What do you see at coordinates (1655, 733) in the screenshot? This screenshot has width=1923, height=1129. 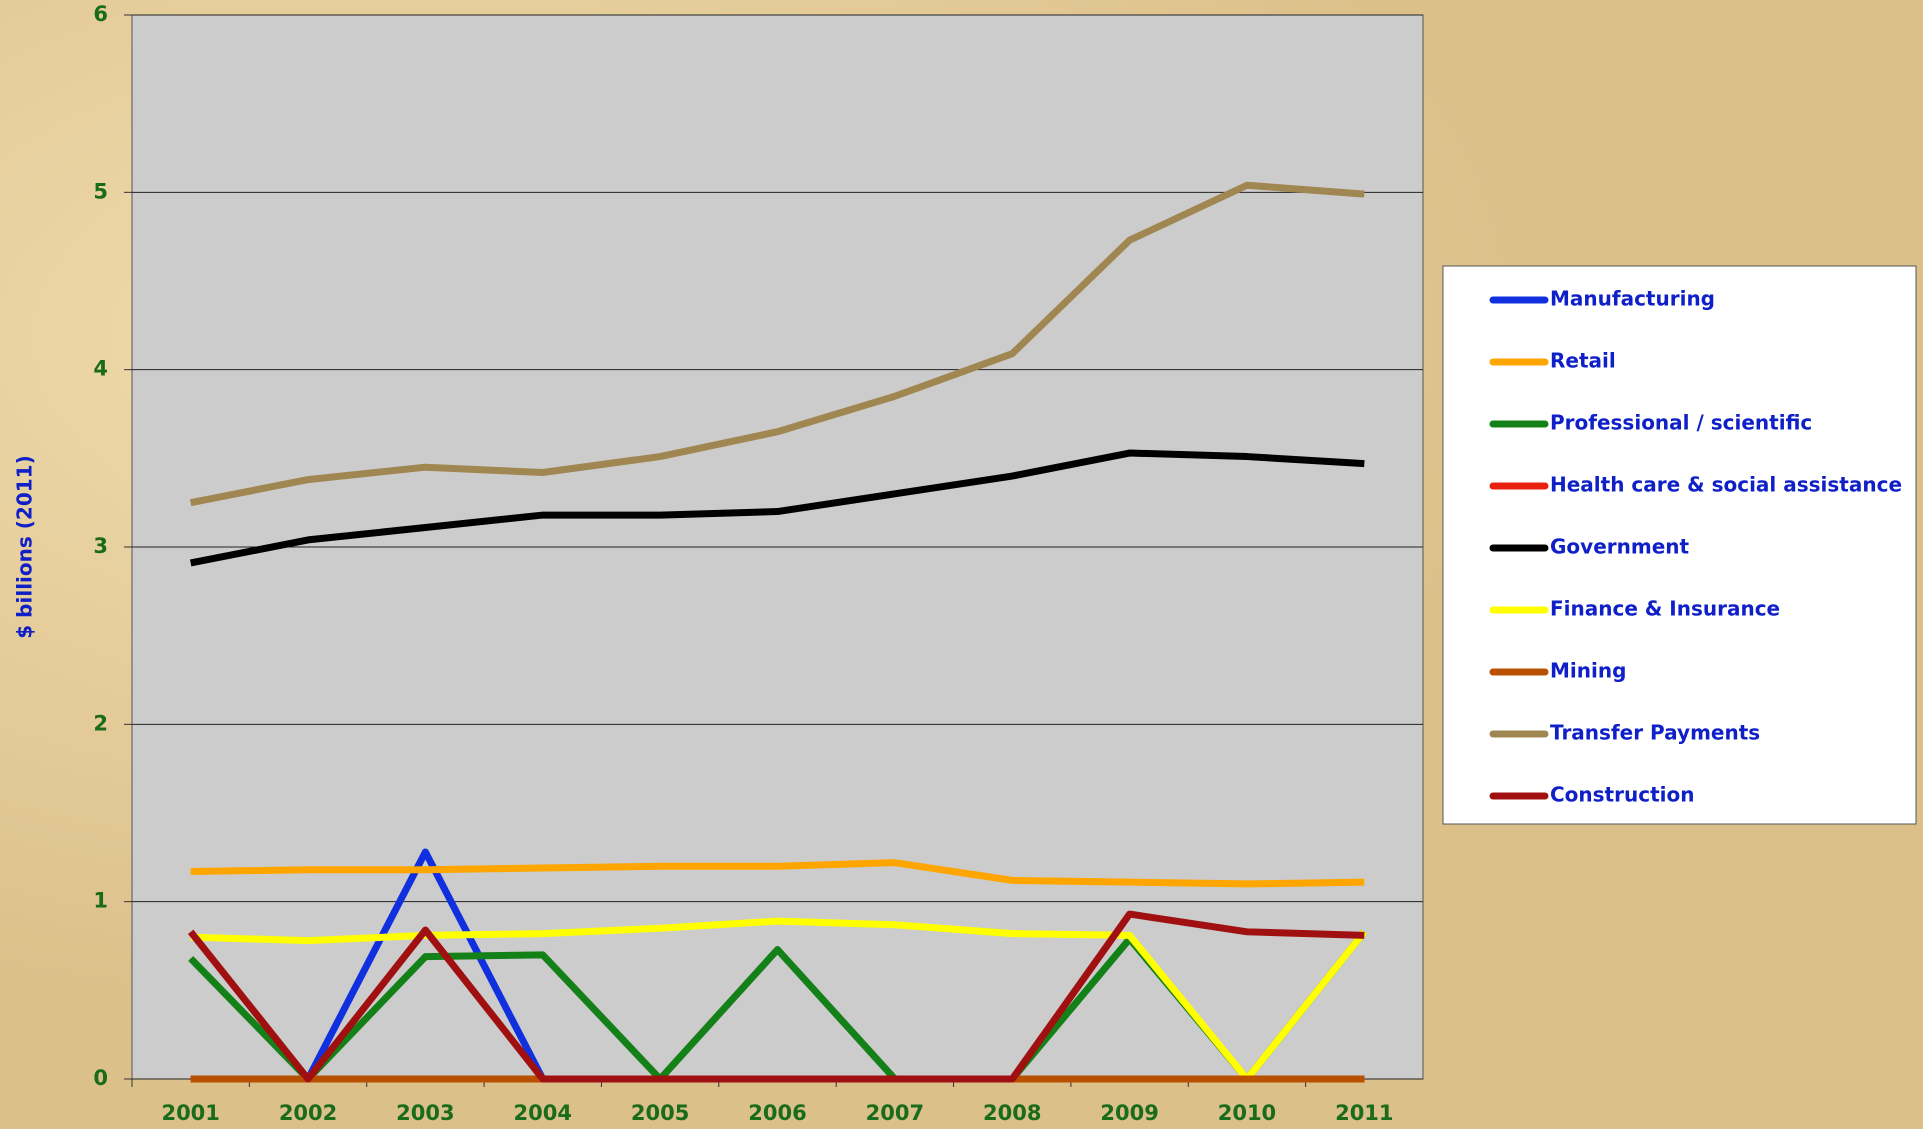 I see `legend-label: Transfer Payments` at bounding box center [1655, 733].